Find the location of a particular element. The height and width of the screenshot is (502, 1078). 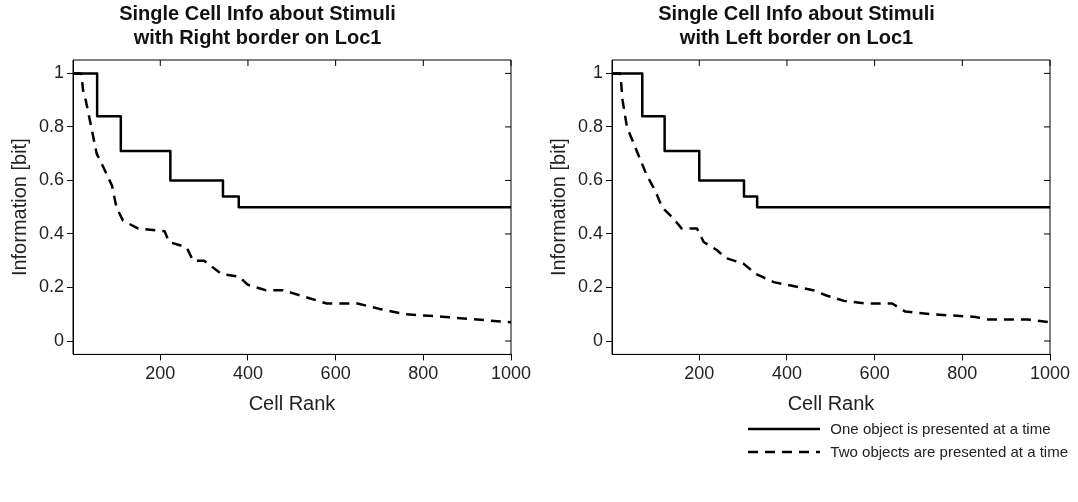

chart-title: Single Cell Info about Stimuli with Left border on Loc1 is located at coordinates (796, 24).